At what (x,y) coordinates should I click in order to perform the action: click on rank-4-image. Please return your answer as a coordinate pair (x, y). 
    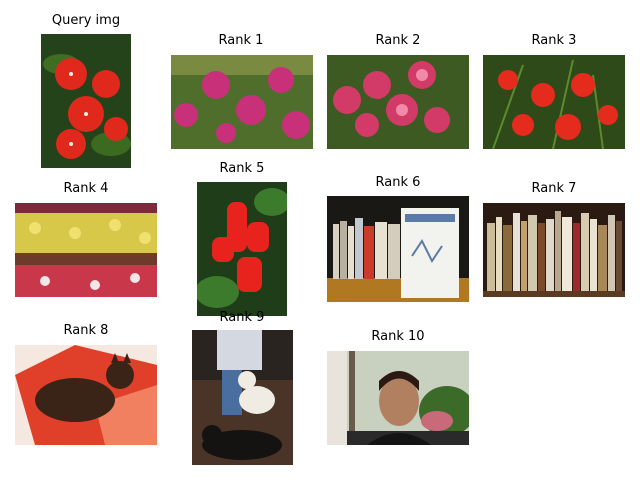
    Looking at the image, I should click on (86, 250).